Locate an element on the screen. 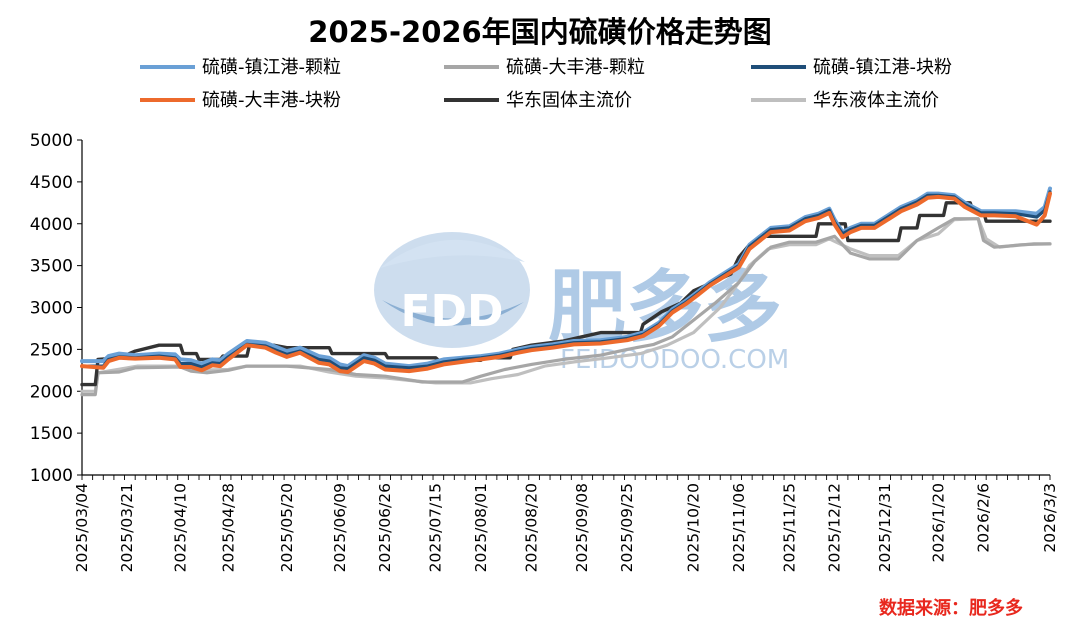 This screenshot has height=631, width=1080. legend-item-1: 硫磺-镇江港-颗粒 is located at coordinates (240, 67).